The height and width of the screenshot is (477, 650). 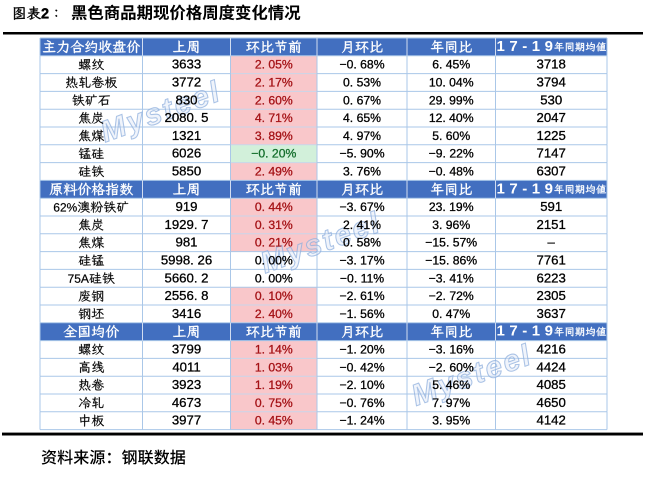 I want to click on svg-text: 5660. 2, so click(x=187, y=277).